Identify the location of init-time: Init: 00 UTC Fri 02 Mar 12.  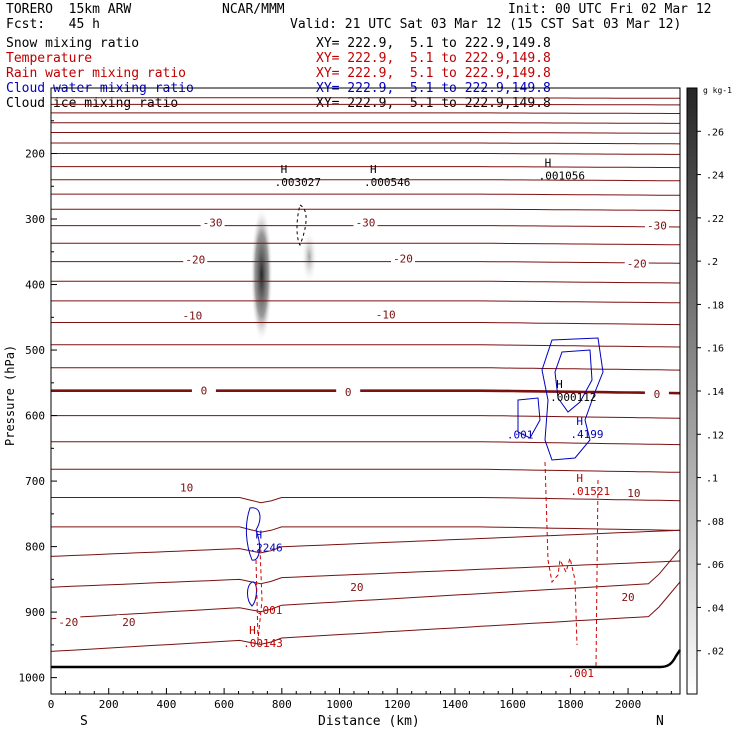
(610, 9).